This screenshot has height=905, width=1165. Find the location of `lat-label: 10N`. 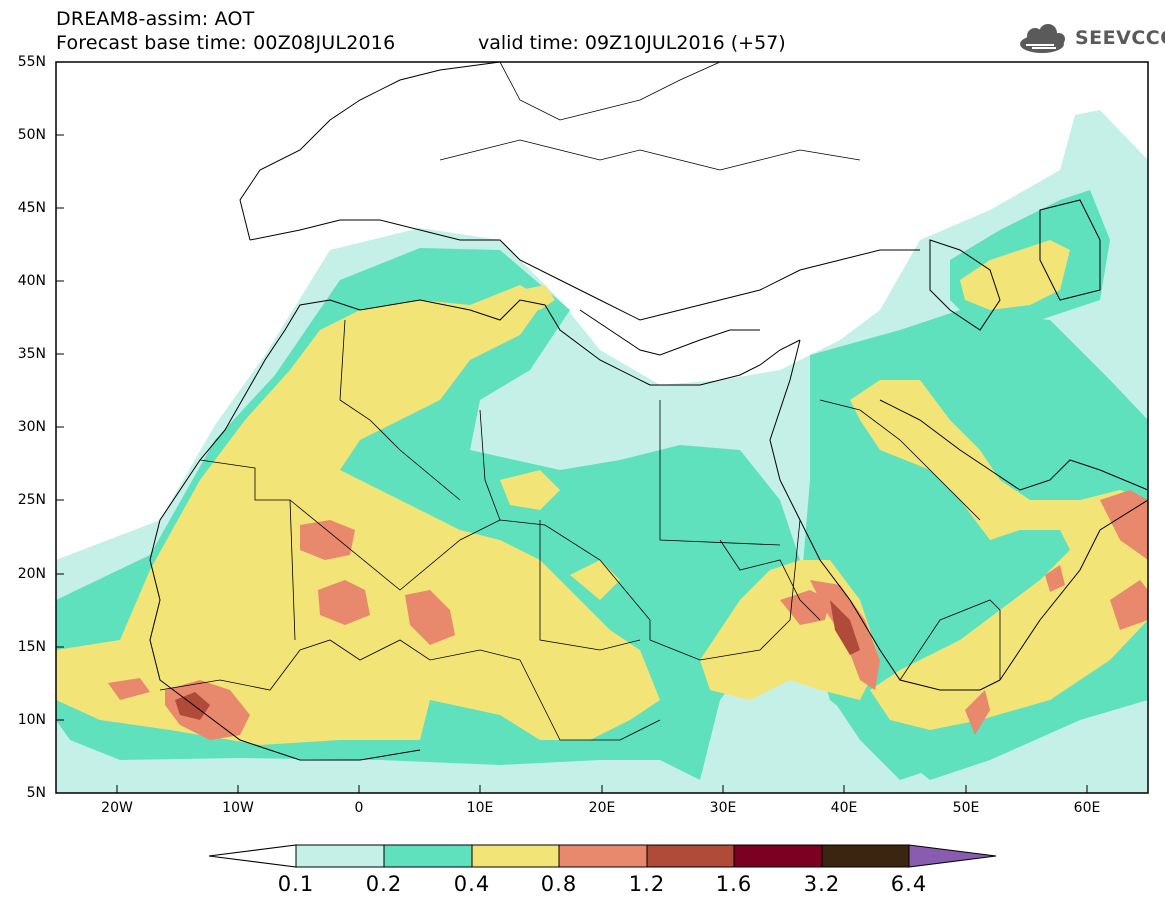

lat-label: 10N is located at coordinates (31, 720).